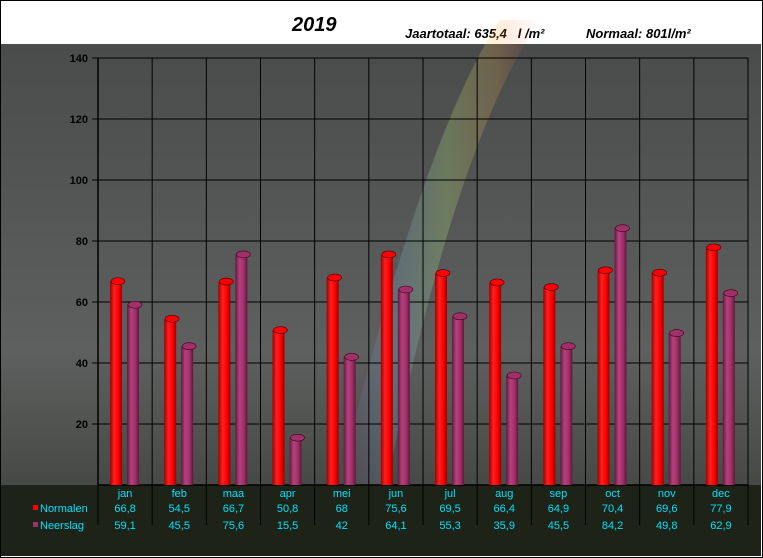 The image size is (763, 558). I want to click on bar-neerslag-feb, so click(189, 413).